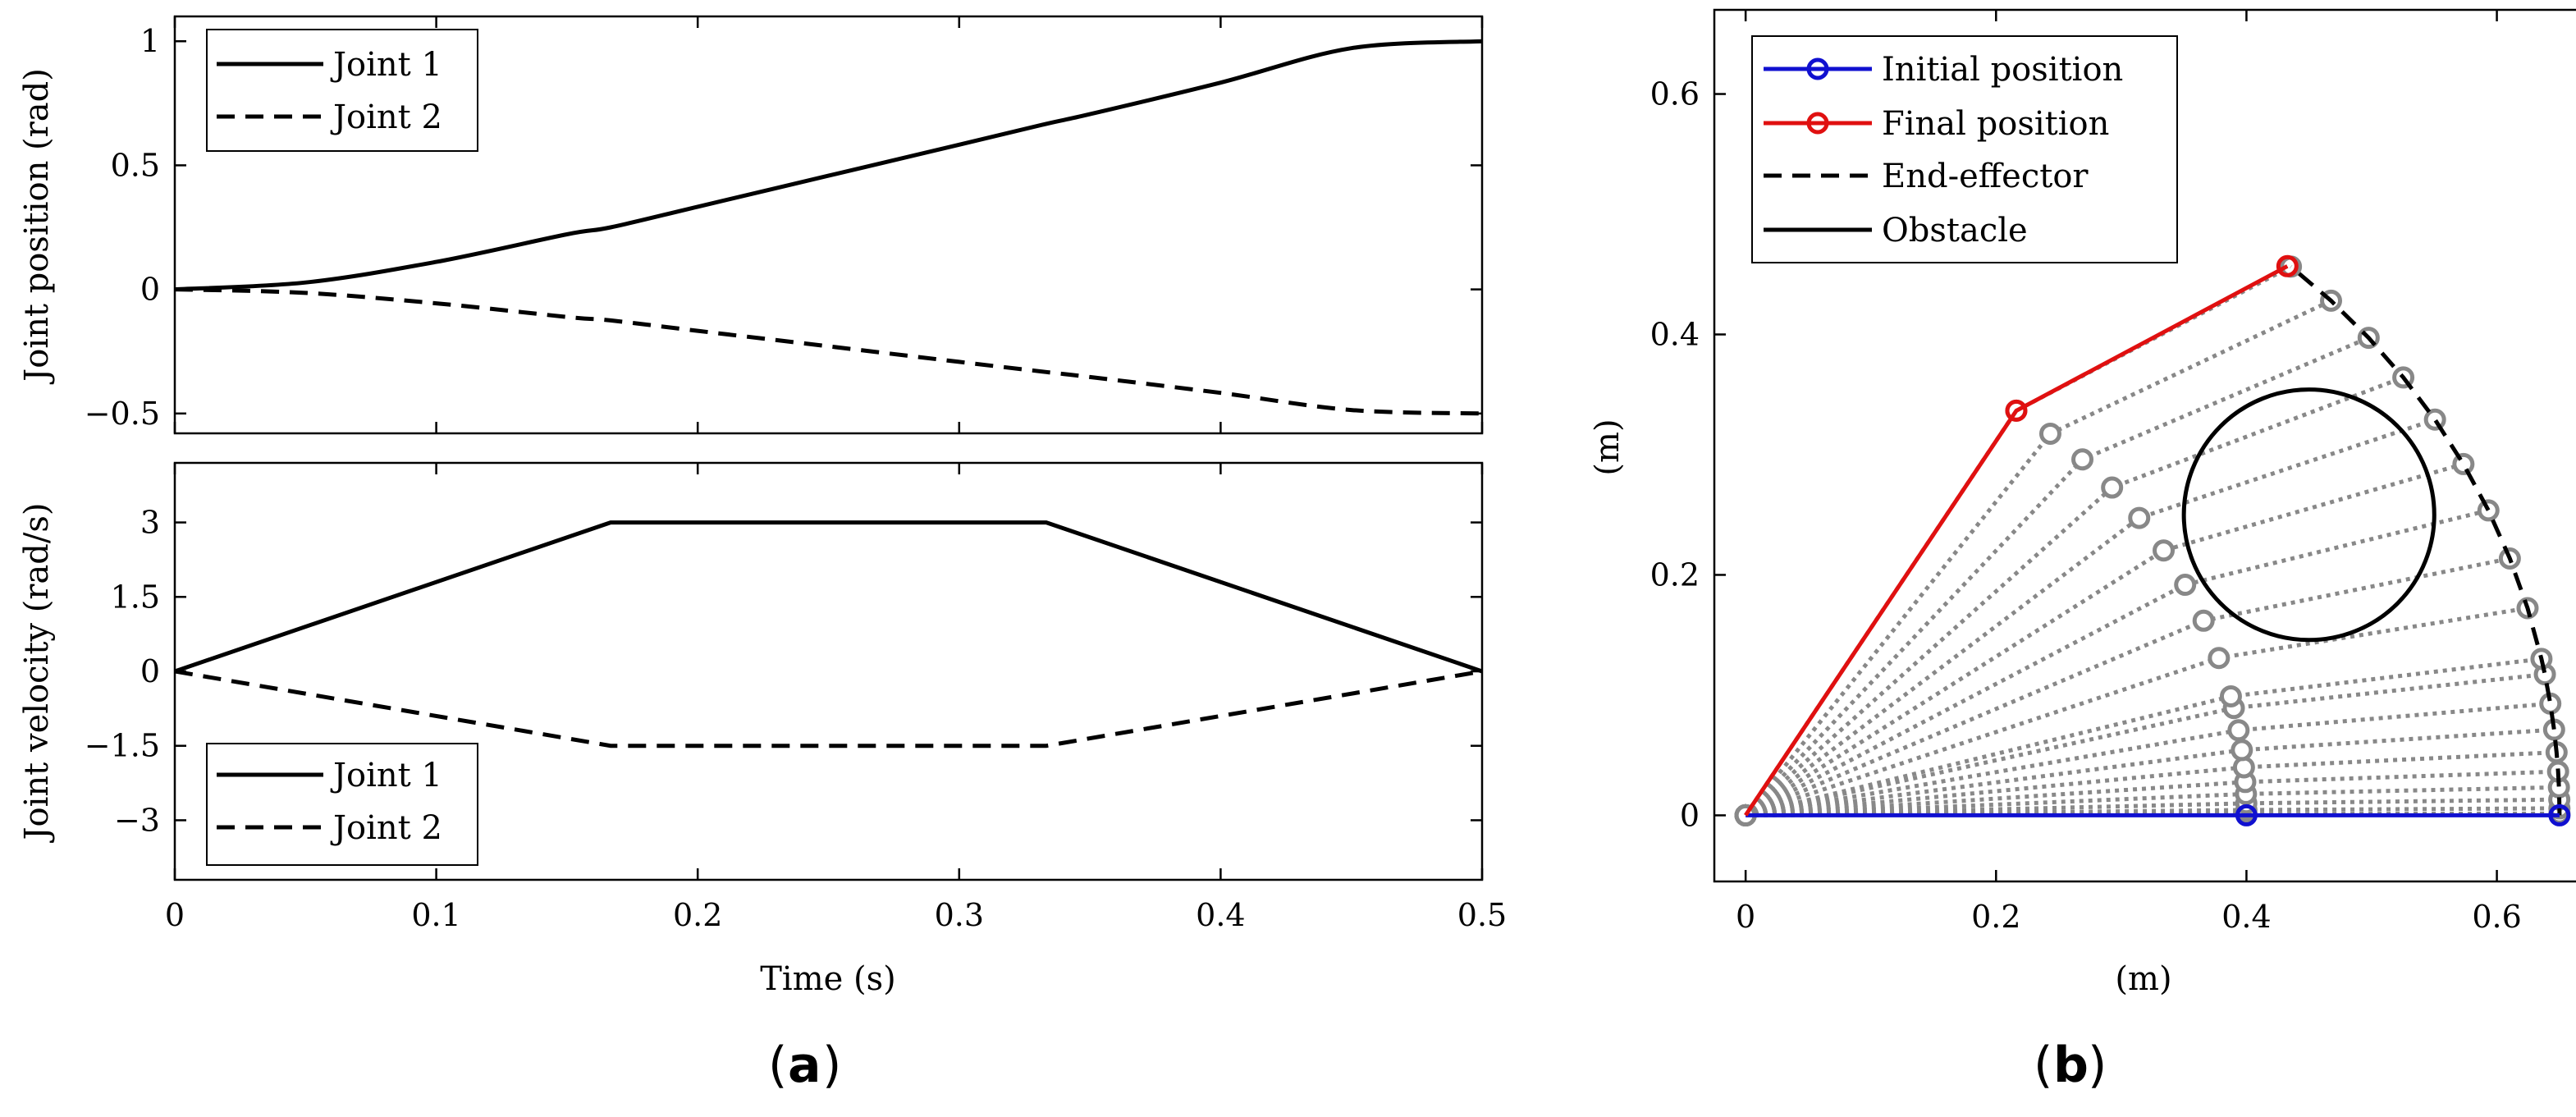 The height and width of the screenshot is (1117, 2576). Describe the element at coordinates (386, 65) in the screenshot. I see `legend-label-joint1-a-top: Joint 1` at that location.